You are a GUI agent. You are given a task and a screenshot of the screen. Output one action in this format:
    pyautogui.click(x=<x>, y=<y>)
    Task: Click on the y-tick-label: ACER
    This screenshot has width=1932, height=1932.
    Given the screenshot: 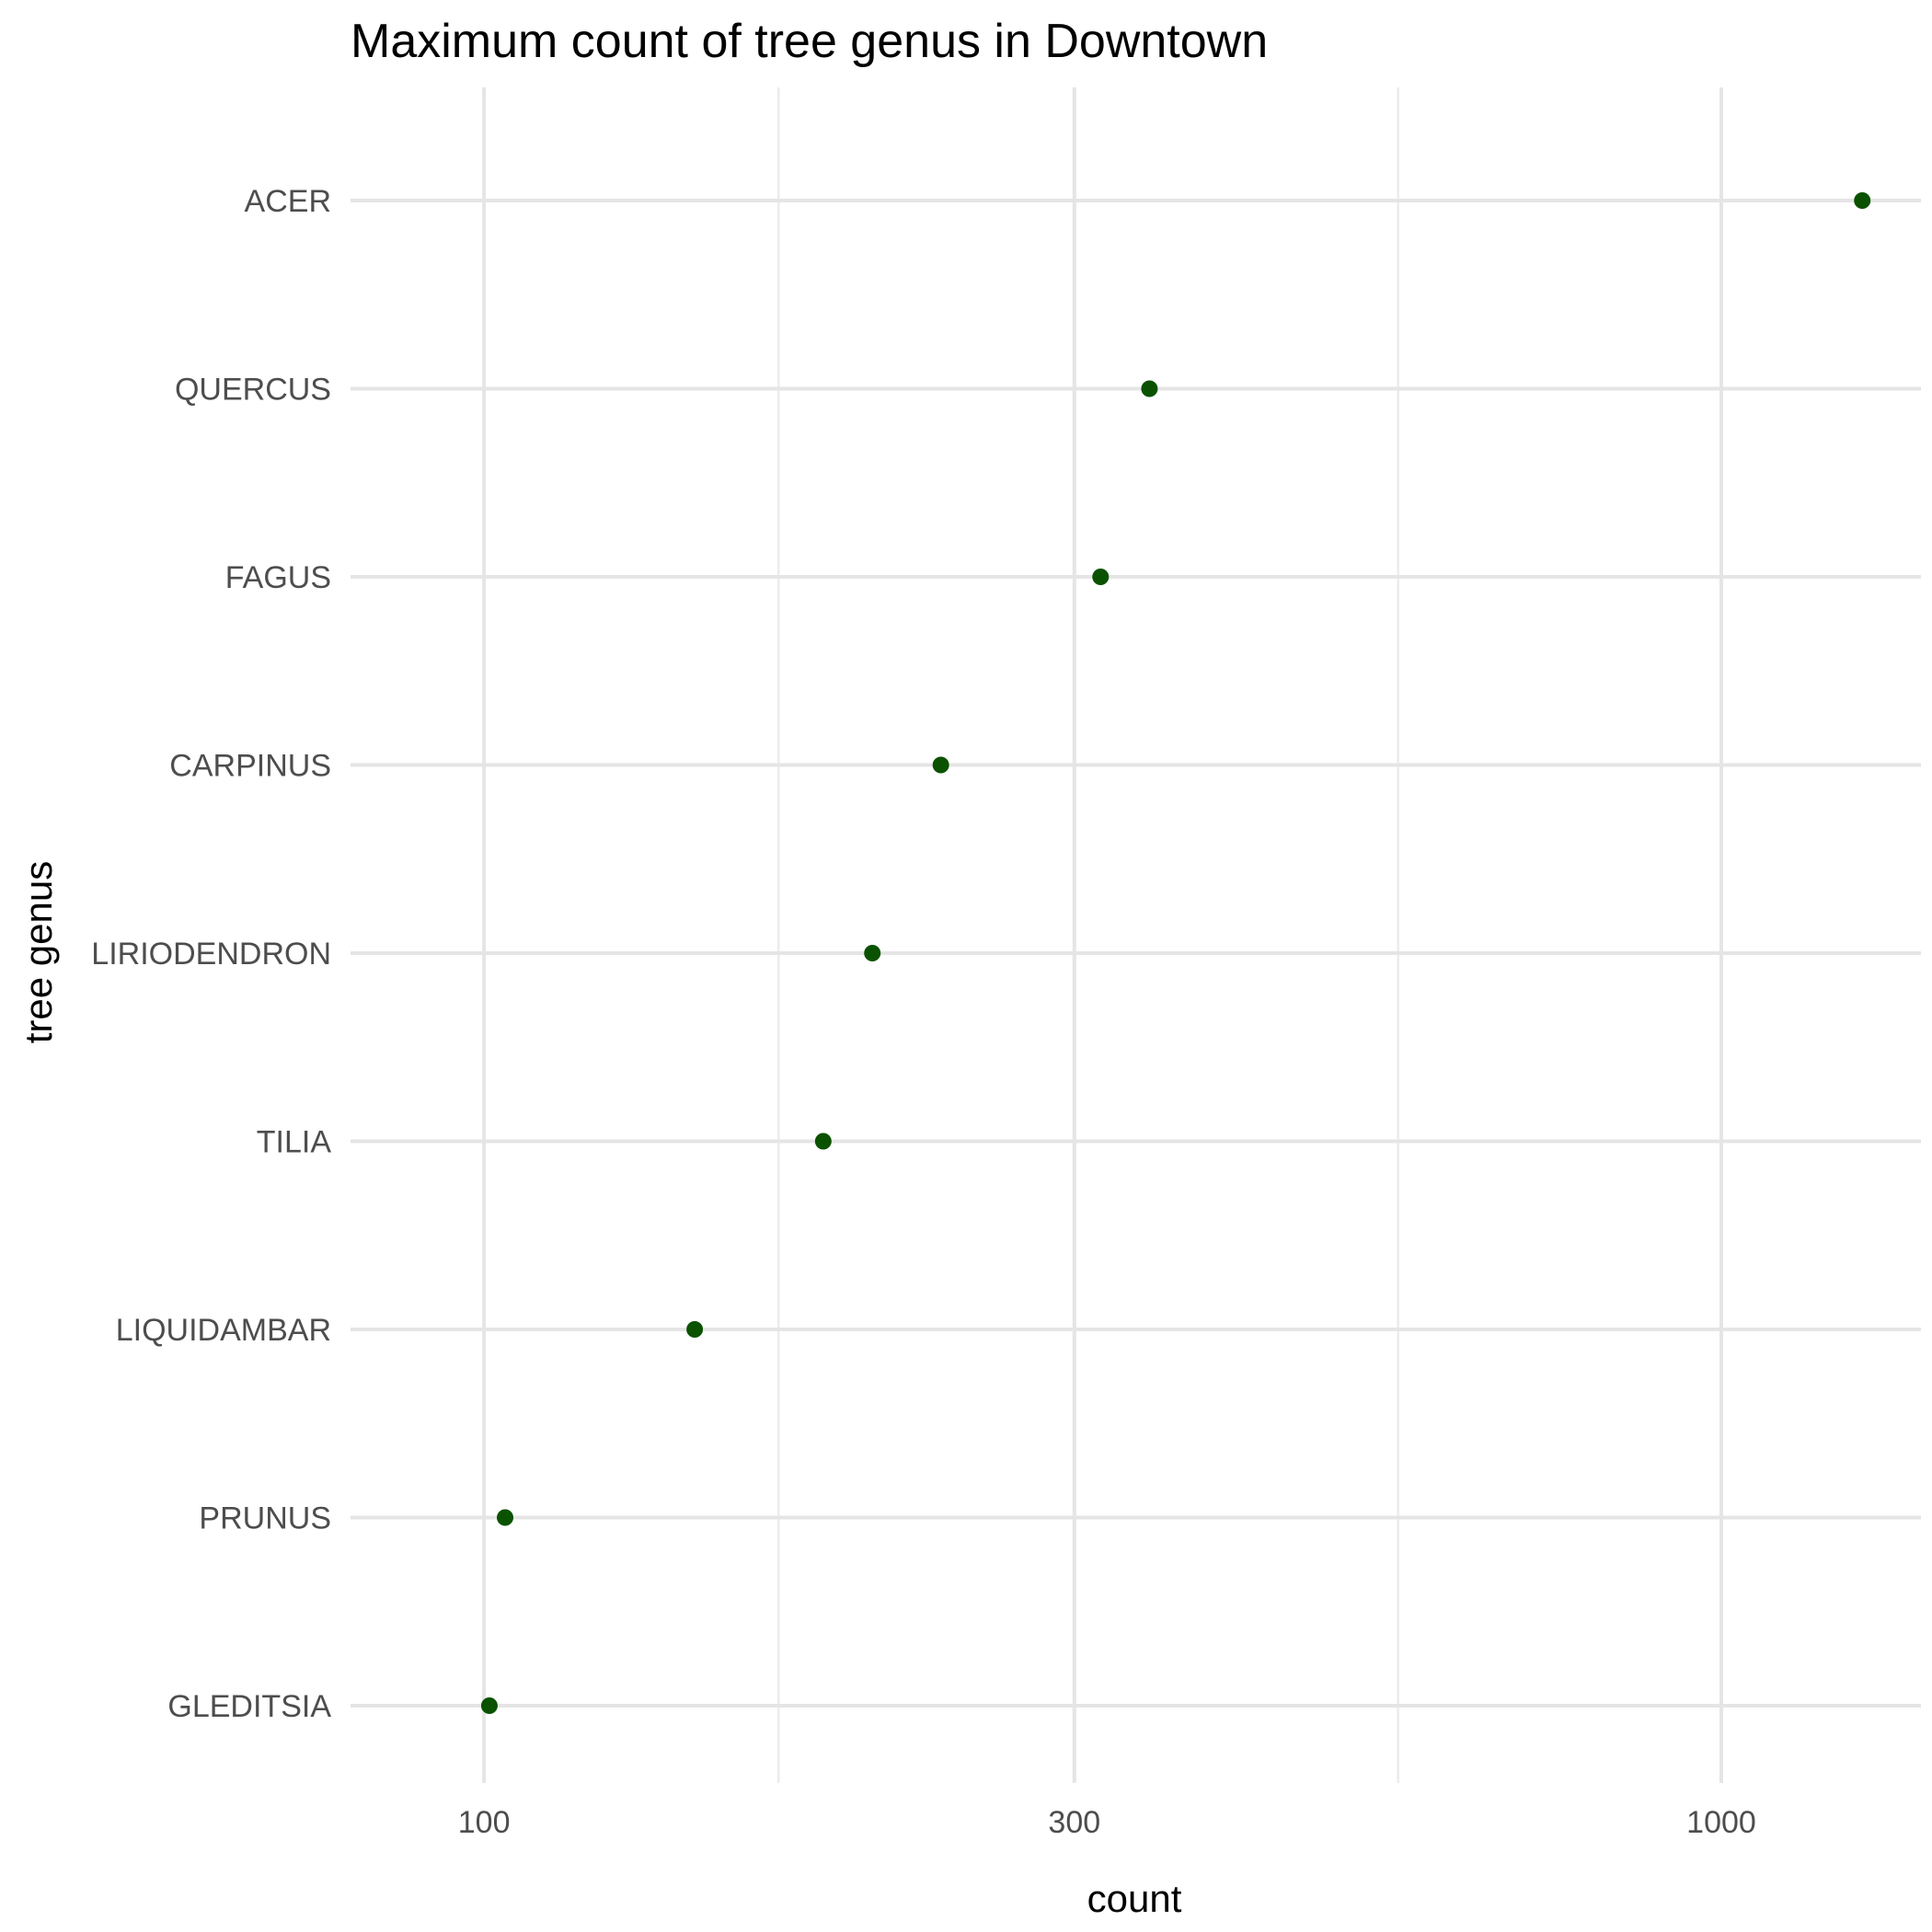 What is the action you would take?
    pyautogui.click(x=288, y=201)
    